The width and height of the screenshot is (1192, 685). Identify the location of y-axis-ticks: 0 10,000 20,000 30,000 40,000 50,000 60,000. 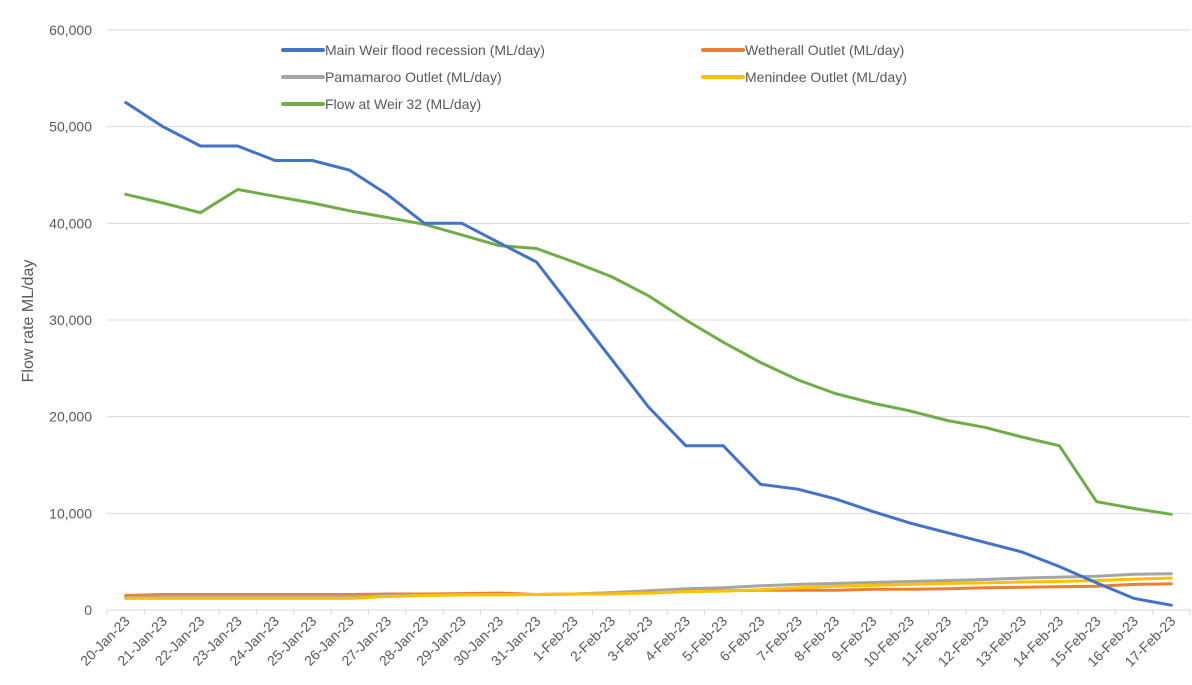
(70, 320).